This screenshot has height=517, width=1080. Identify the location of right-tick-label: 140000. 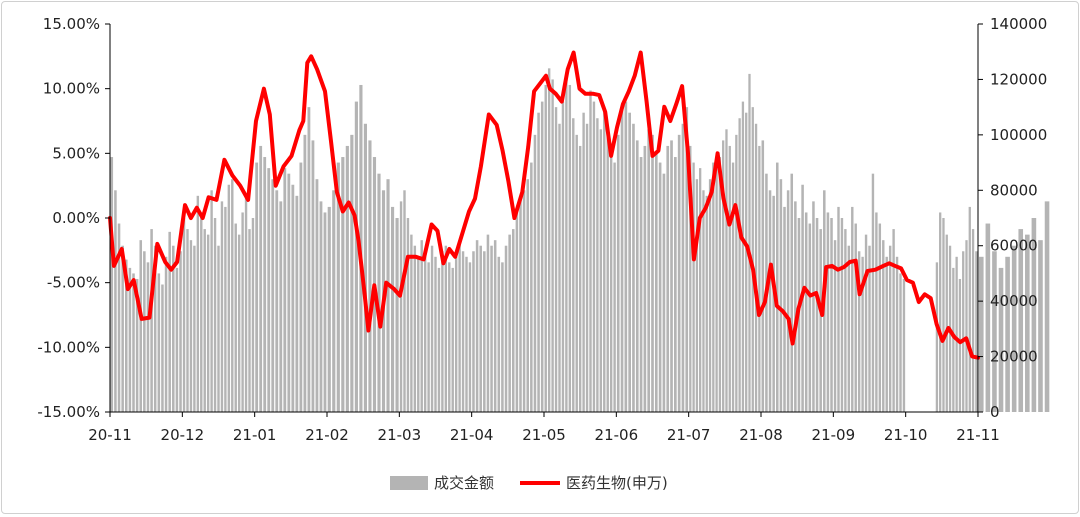
(1018, 24).